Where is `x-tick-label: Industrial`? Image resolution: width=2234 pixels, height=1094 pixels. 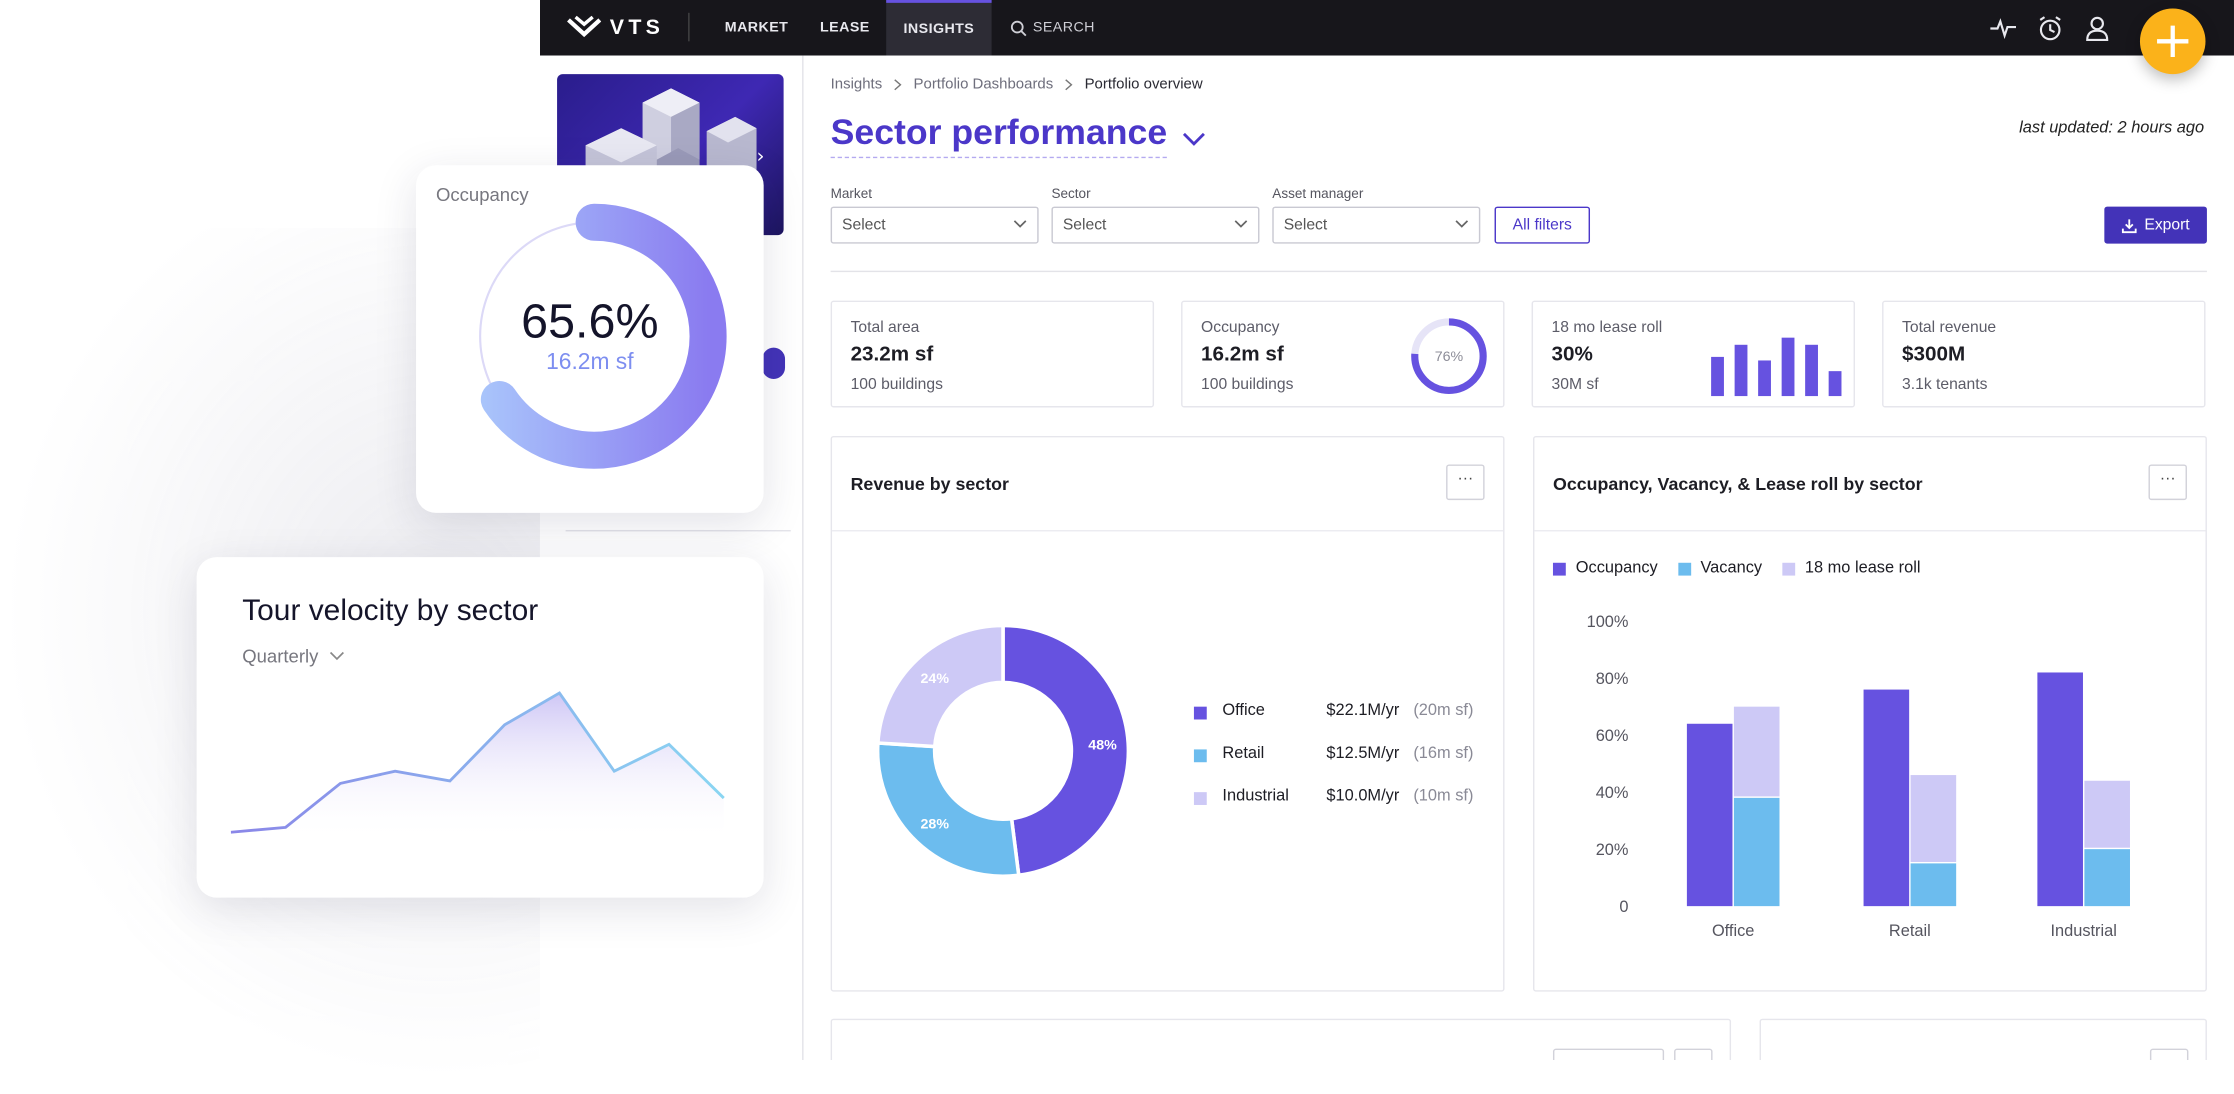 x-tick-label: Industrial is located at coordinates (2083, 931).